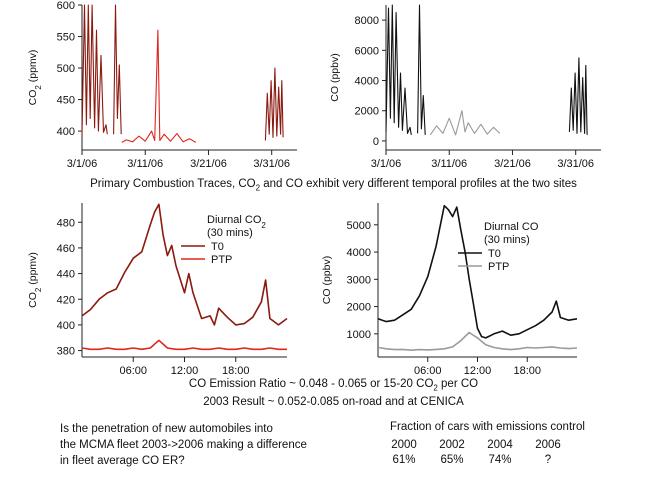  What do you see at coordinates (452, 459) in the screenshot?
I see `value-cell: 65%` at bounding box center [452, 459].